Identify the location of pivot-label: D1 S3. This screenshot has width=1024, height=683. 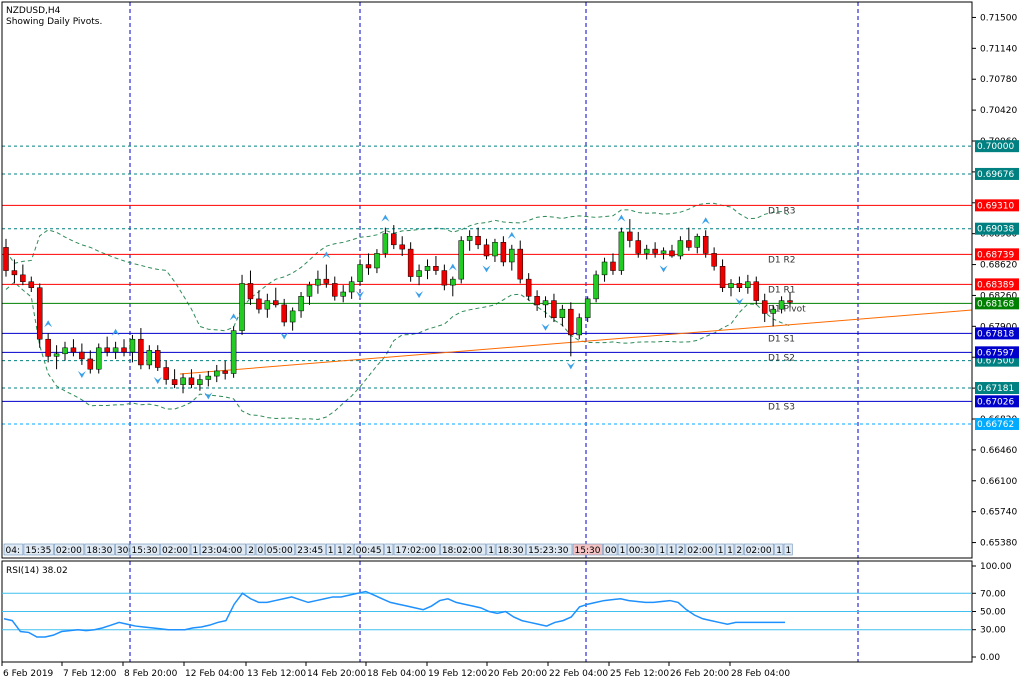
(781, 407).